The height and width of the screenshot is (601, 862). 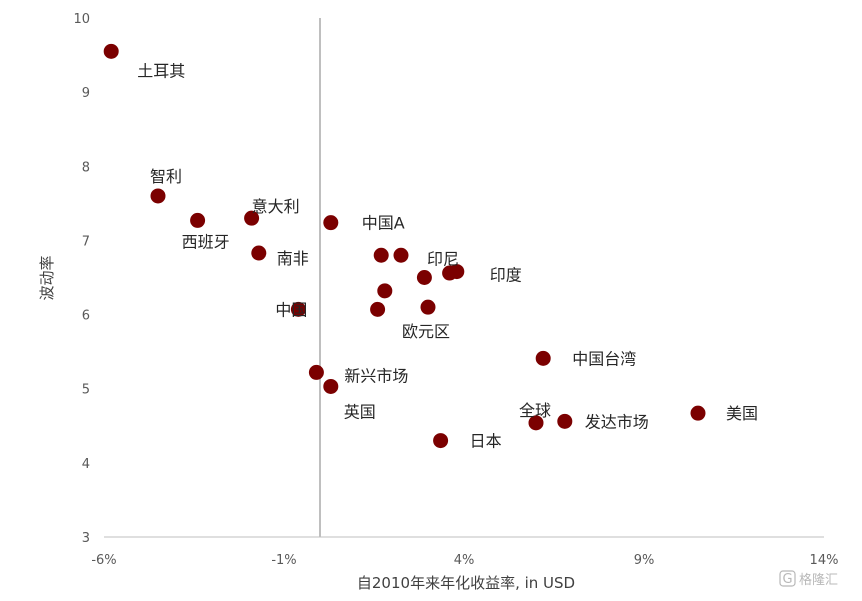 What do you see at coordinates (166, 176) in the screenshot?
I see `point-label: 智利` at bounding box center [166, 176].